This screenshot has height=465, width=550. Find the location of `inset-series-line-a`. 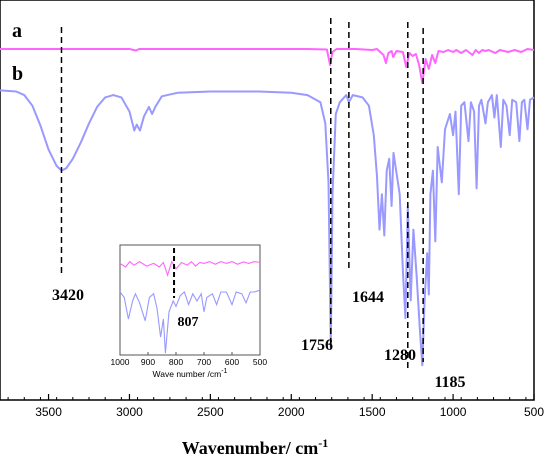

inset-series-line-a is located at coordinates (190, 268).